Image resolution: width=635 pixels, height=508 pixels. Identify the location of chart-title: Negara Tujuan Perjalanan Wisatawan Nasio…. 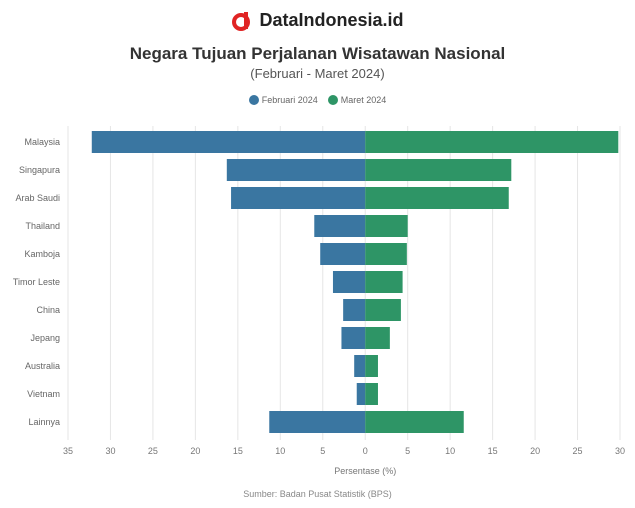
(317, 53).